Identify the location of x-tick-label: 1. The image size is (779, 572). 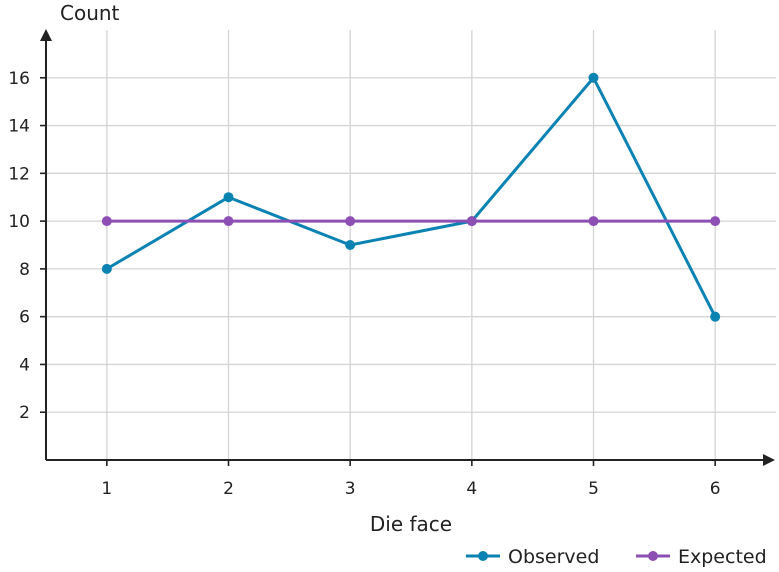
(106, 489).